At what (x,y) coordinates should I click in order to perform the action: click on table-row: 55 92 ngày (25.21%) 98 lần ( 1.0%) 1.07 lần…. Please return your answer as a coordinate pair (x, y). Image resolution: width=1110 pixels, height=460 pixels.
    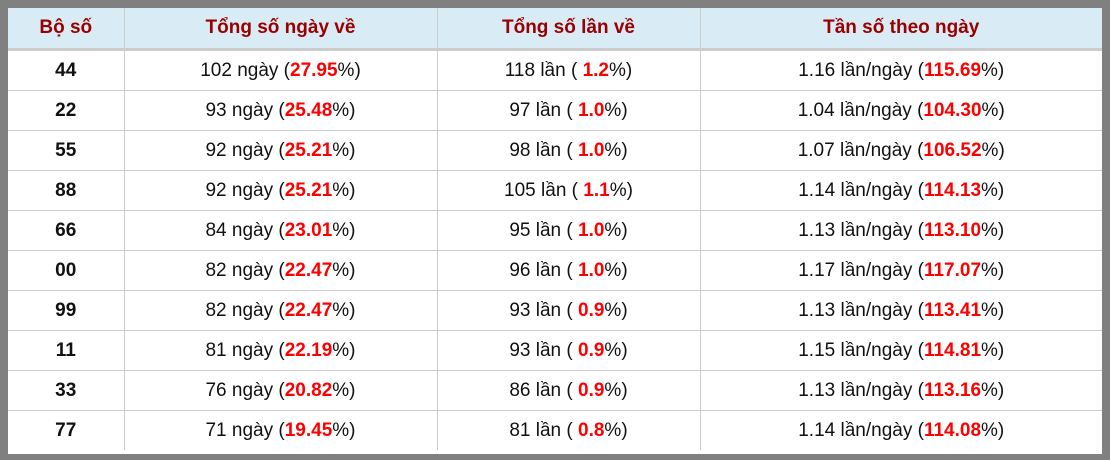
    Looking at the image, I should click on (555, 150).